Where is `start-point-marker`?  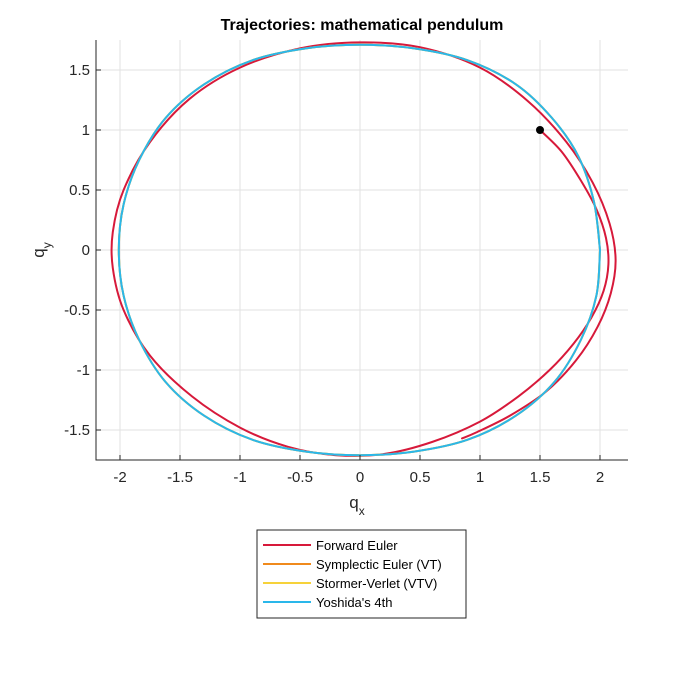 start-point-marker is located at coordinates (540, 130).